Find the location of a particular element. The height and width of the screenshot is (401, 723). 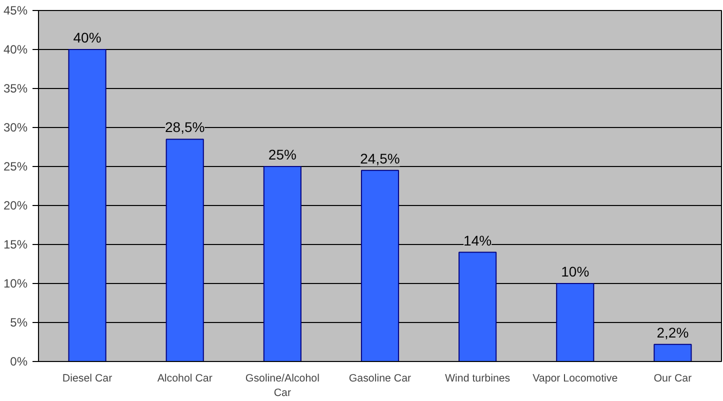

data-label: 24,5% is located at coordinates (380, 158).